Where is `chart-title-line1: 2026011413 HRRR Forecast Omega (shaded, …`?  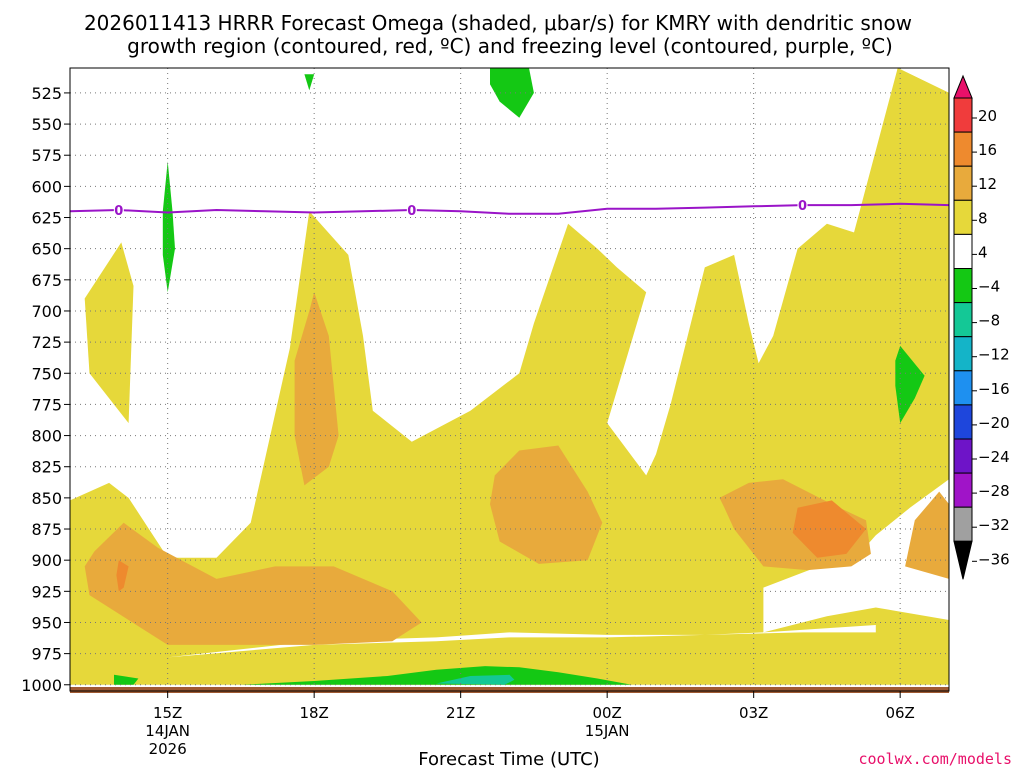
chart-title-line1: 2026011413 HRRR Forecast Omega (shaded, … is located at coordinates (498, 23).